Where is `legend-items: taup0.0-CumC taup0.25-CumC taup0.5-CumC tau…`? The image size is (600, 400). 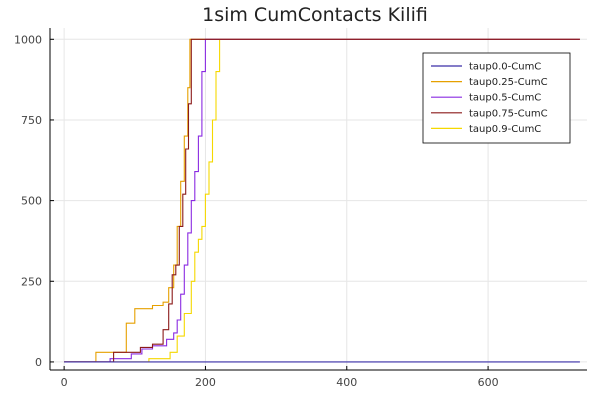
legend-items: taup0.0-CumC taup0.25-CumC taup0.5-CumC tau… is located at coordinates (489, 98).